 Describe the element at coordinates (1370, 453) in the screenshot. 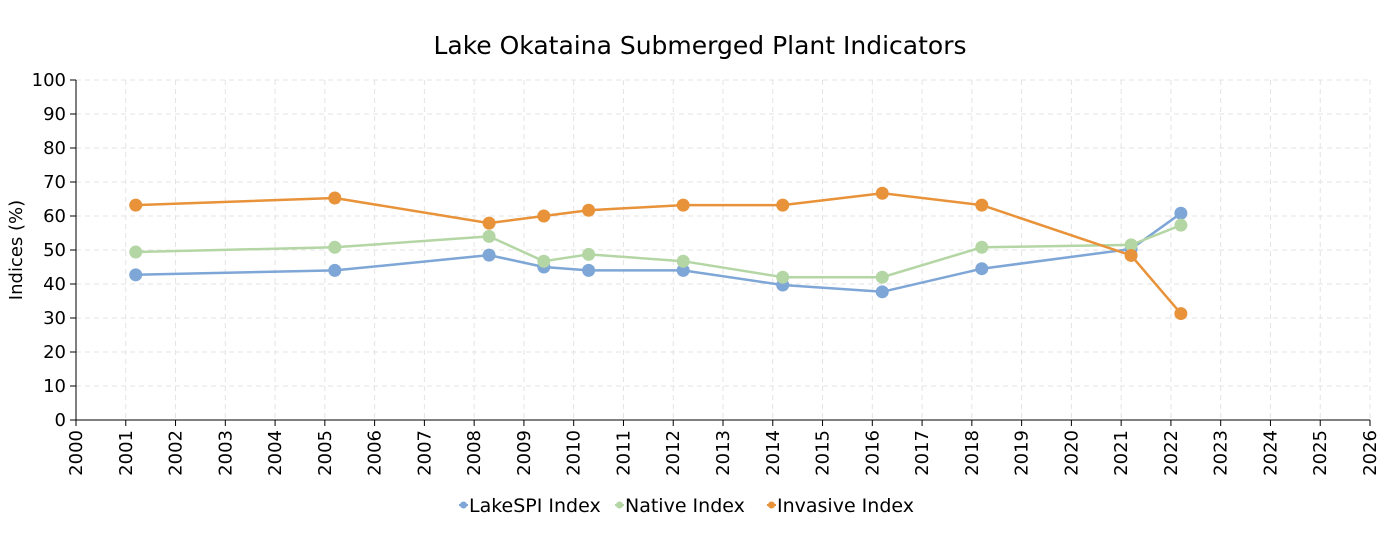

I see `x-tick-label: 2026` at that location.